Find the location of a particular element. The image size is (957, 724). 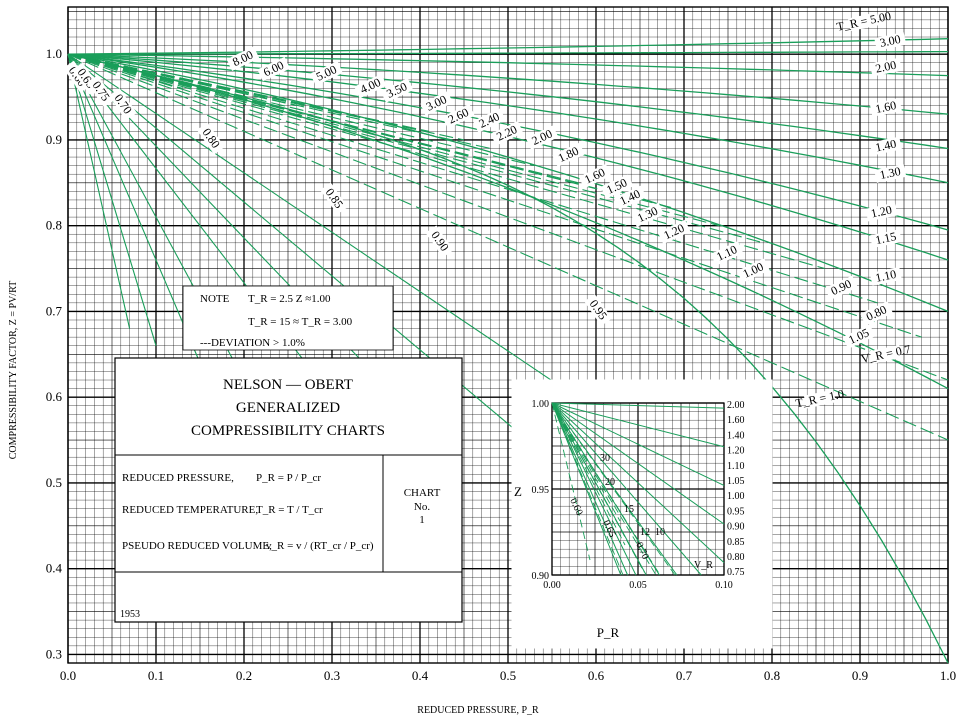

x-tick-label: 0.3 is located at coordinates (332, 675).